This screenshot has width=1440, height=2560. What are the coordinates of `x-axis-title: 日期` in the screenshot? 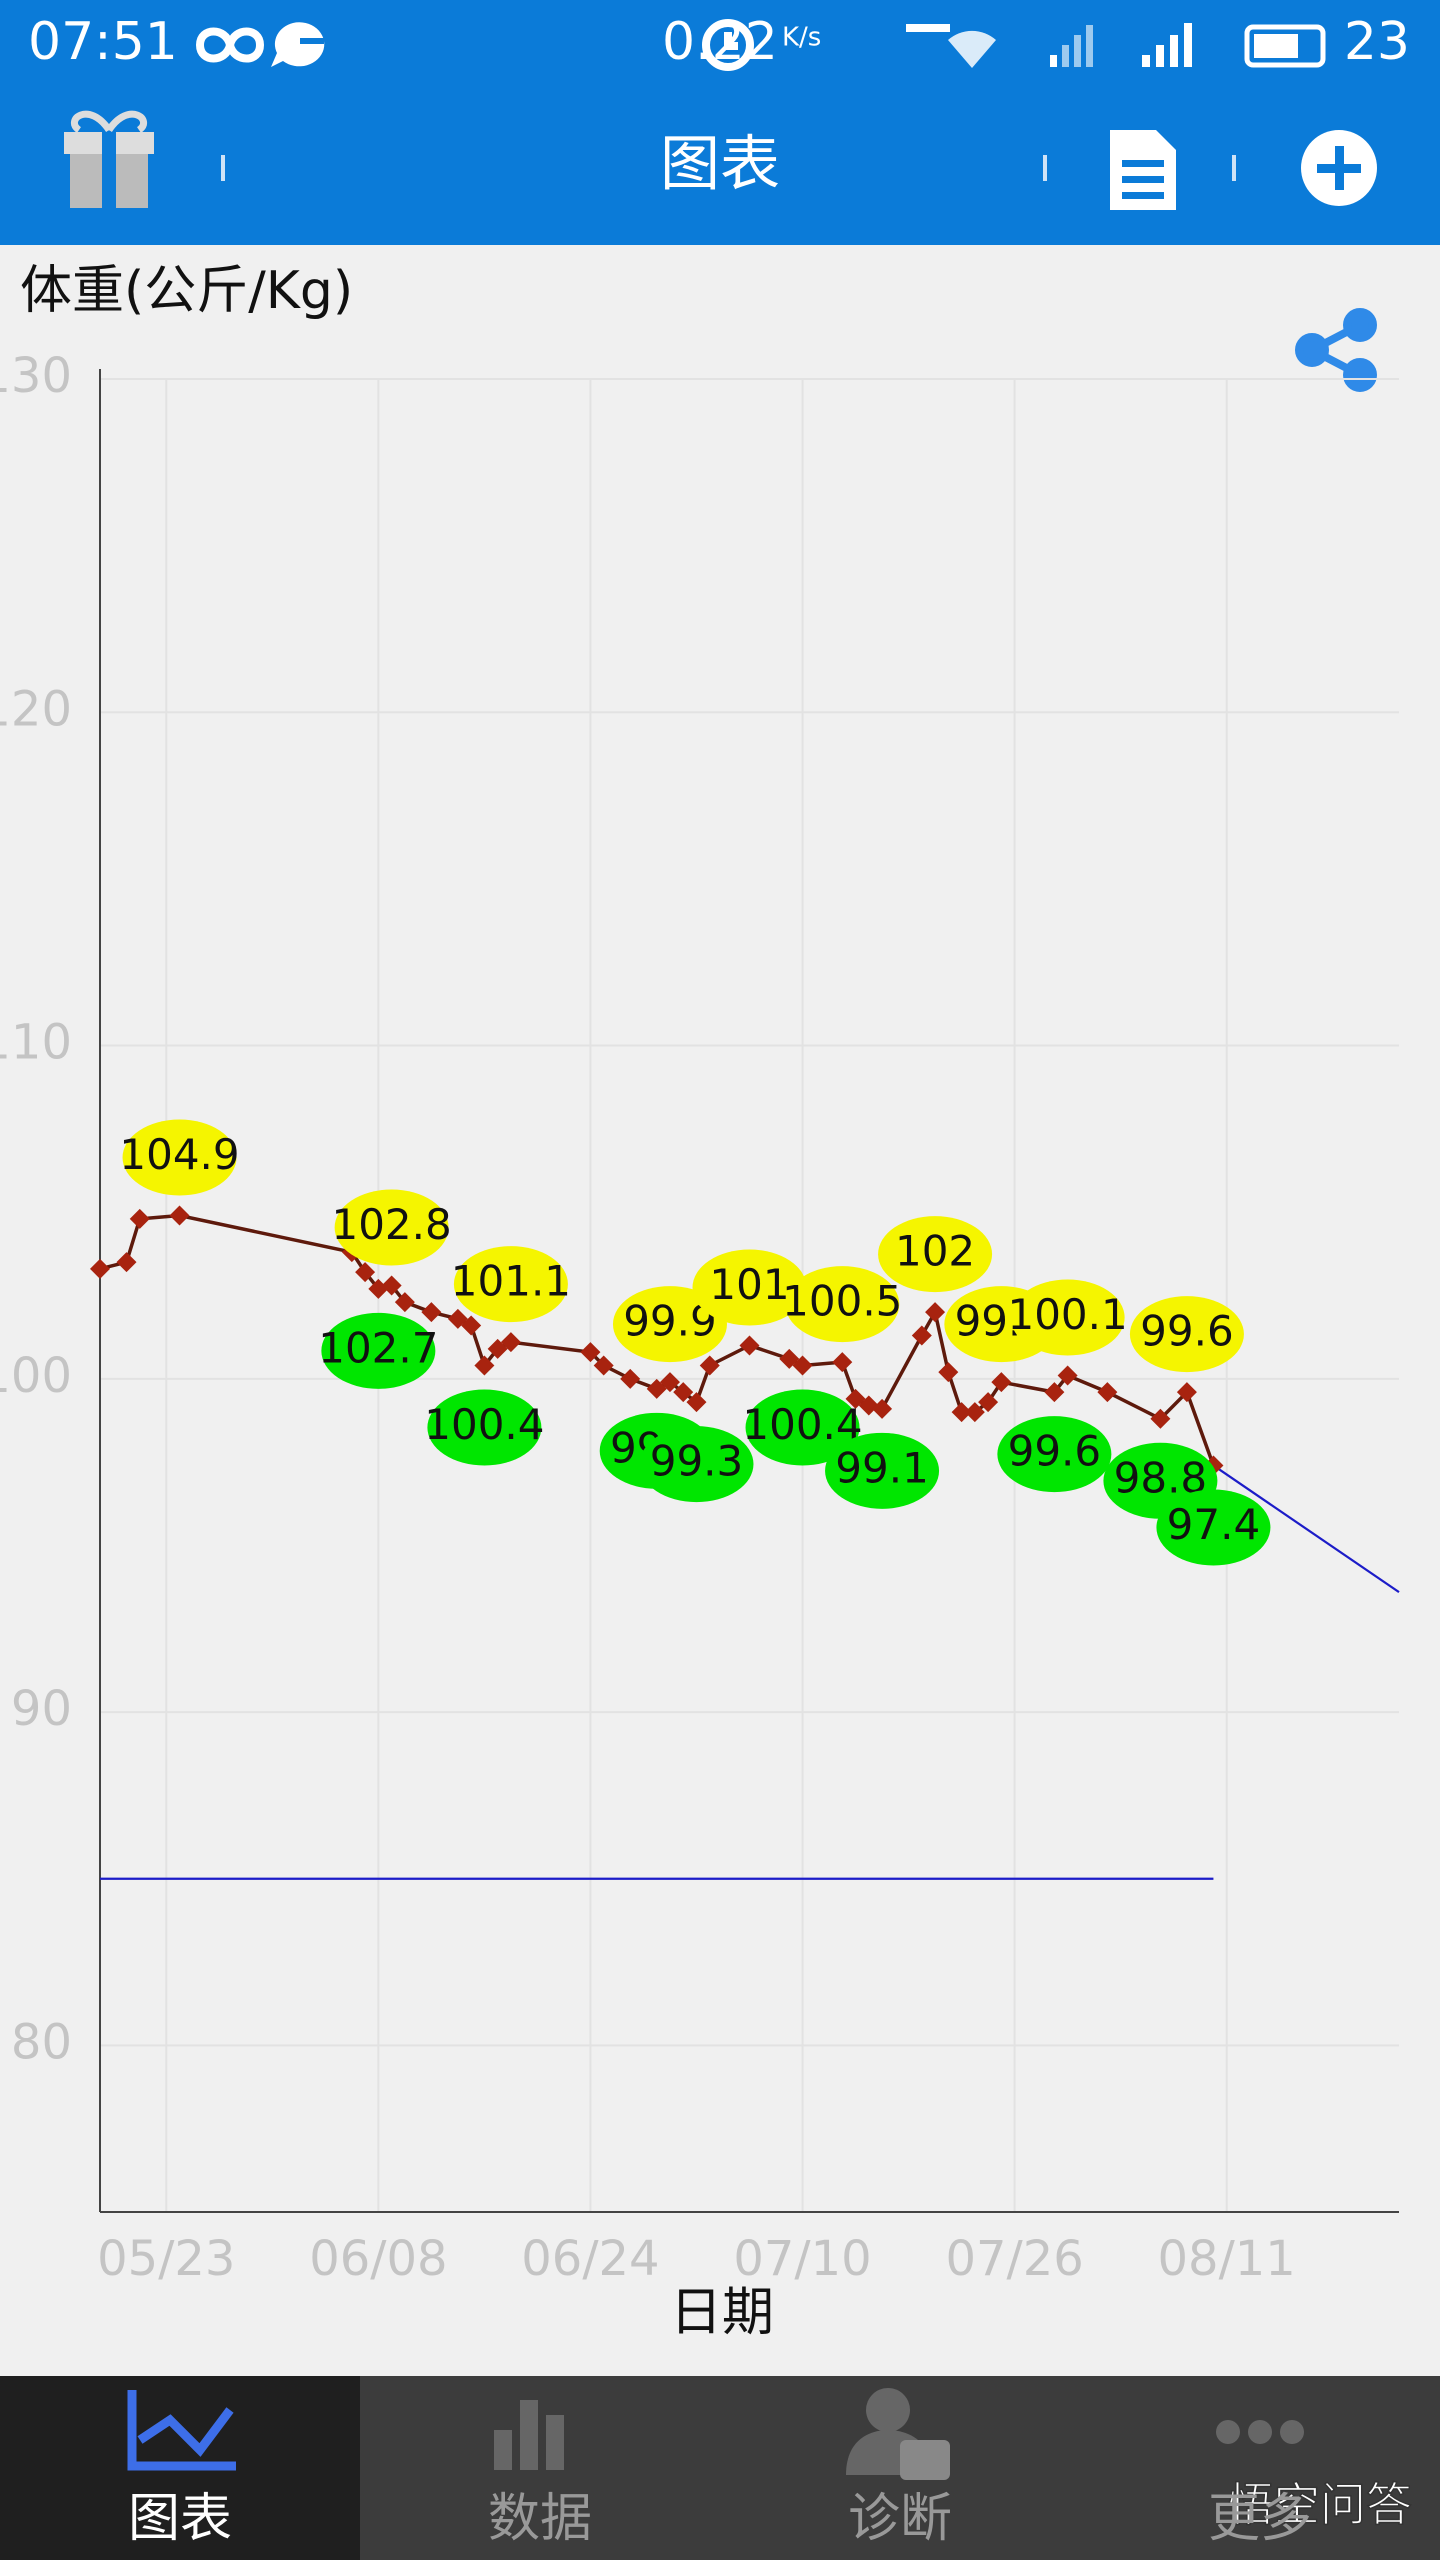 It's located at (722, 2313).